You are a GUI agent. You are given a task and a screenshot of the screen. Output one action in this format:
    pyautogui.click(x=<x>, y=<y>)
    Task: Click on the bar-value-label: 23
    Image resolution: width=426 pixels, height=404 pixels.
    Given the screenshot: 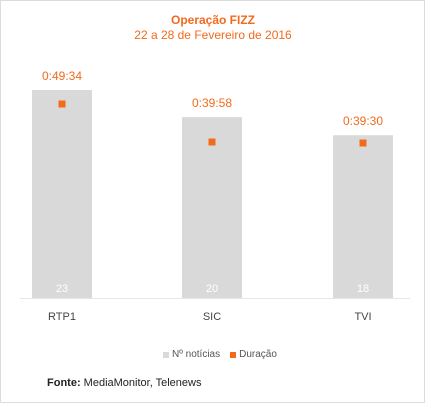 What is the action you would take?
    pyautogui.click(x=62, y=289)
    